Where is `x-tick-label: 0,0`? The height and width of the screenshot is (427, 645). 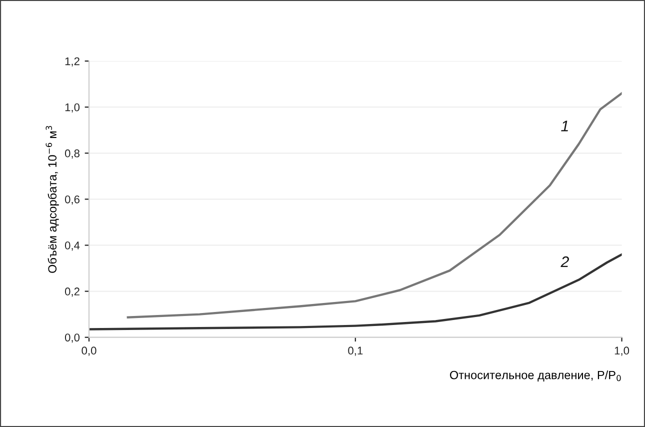 x-tick-label: 0,0 is located at coordinates (89, 351).